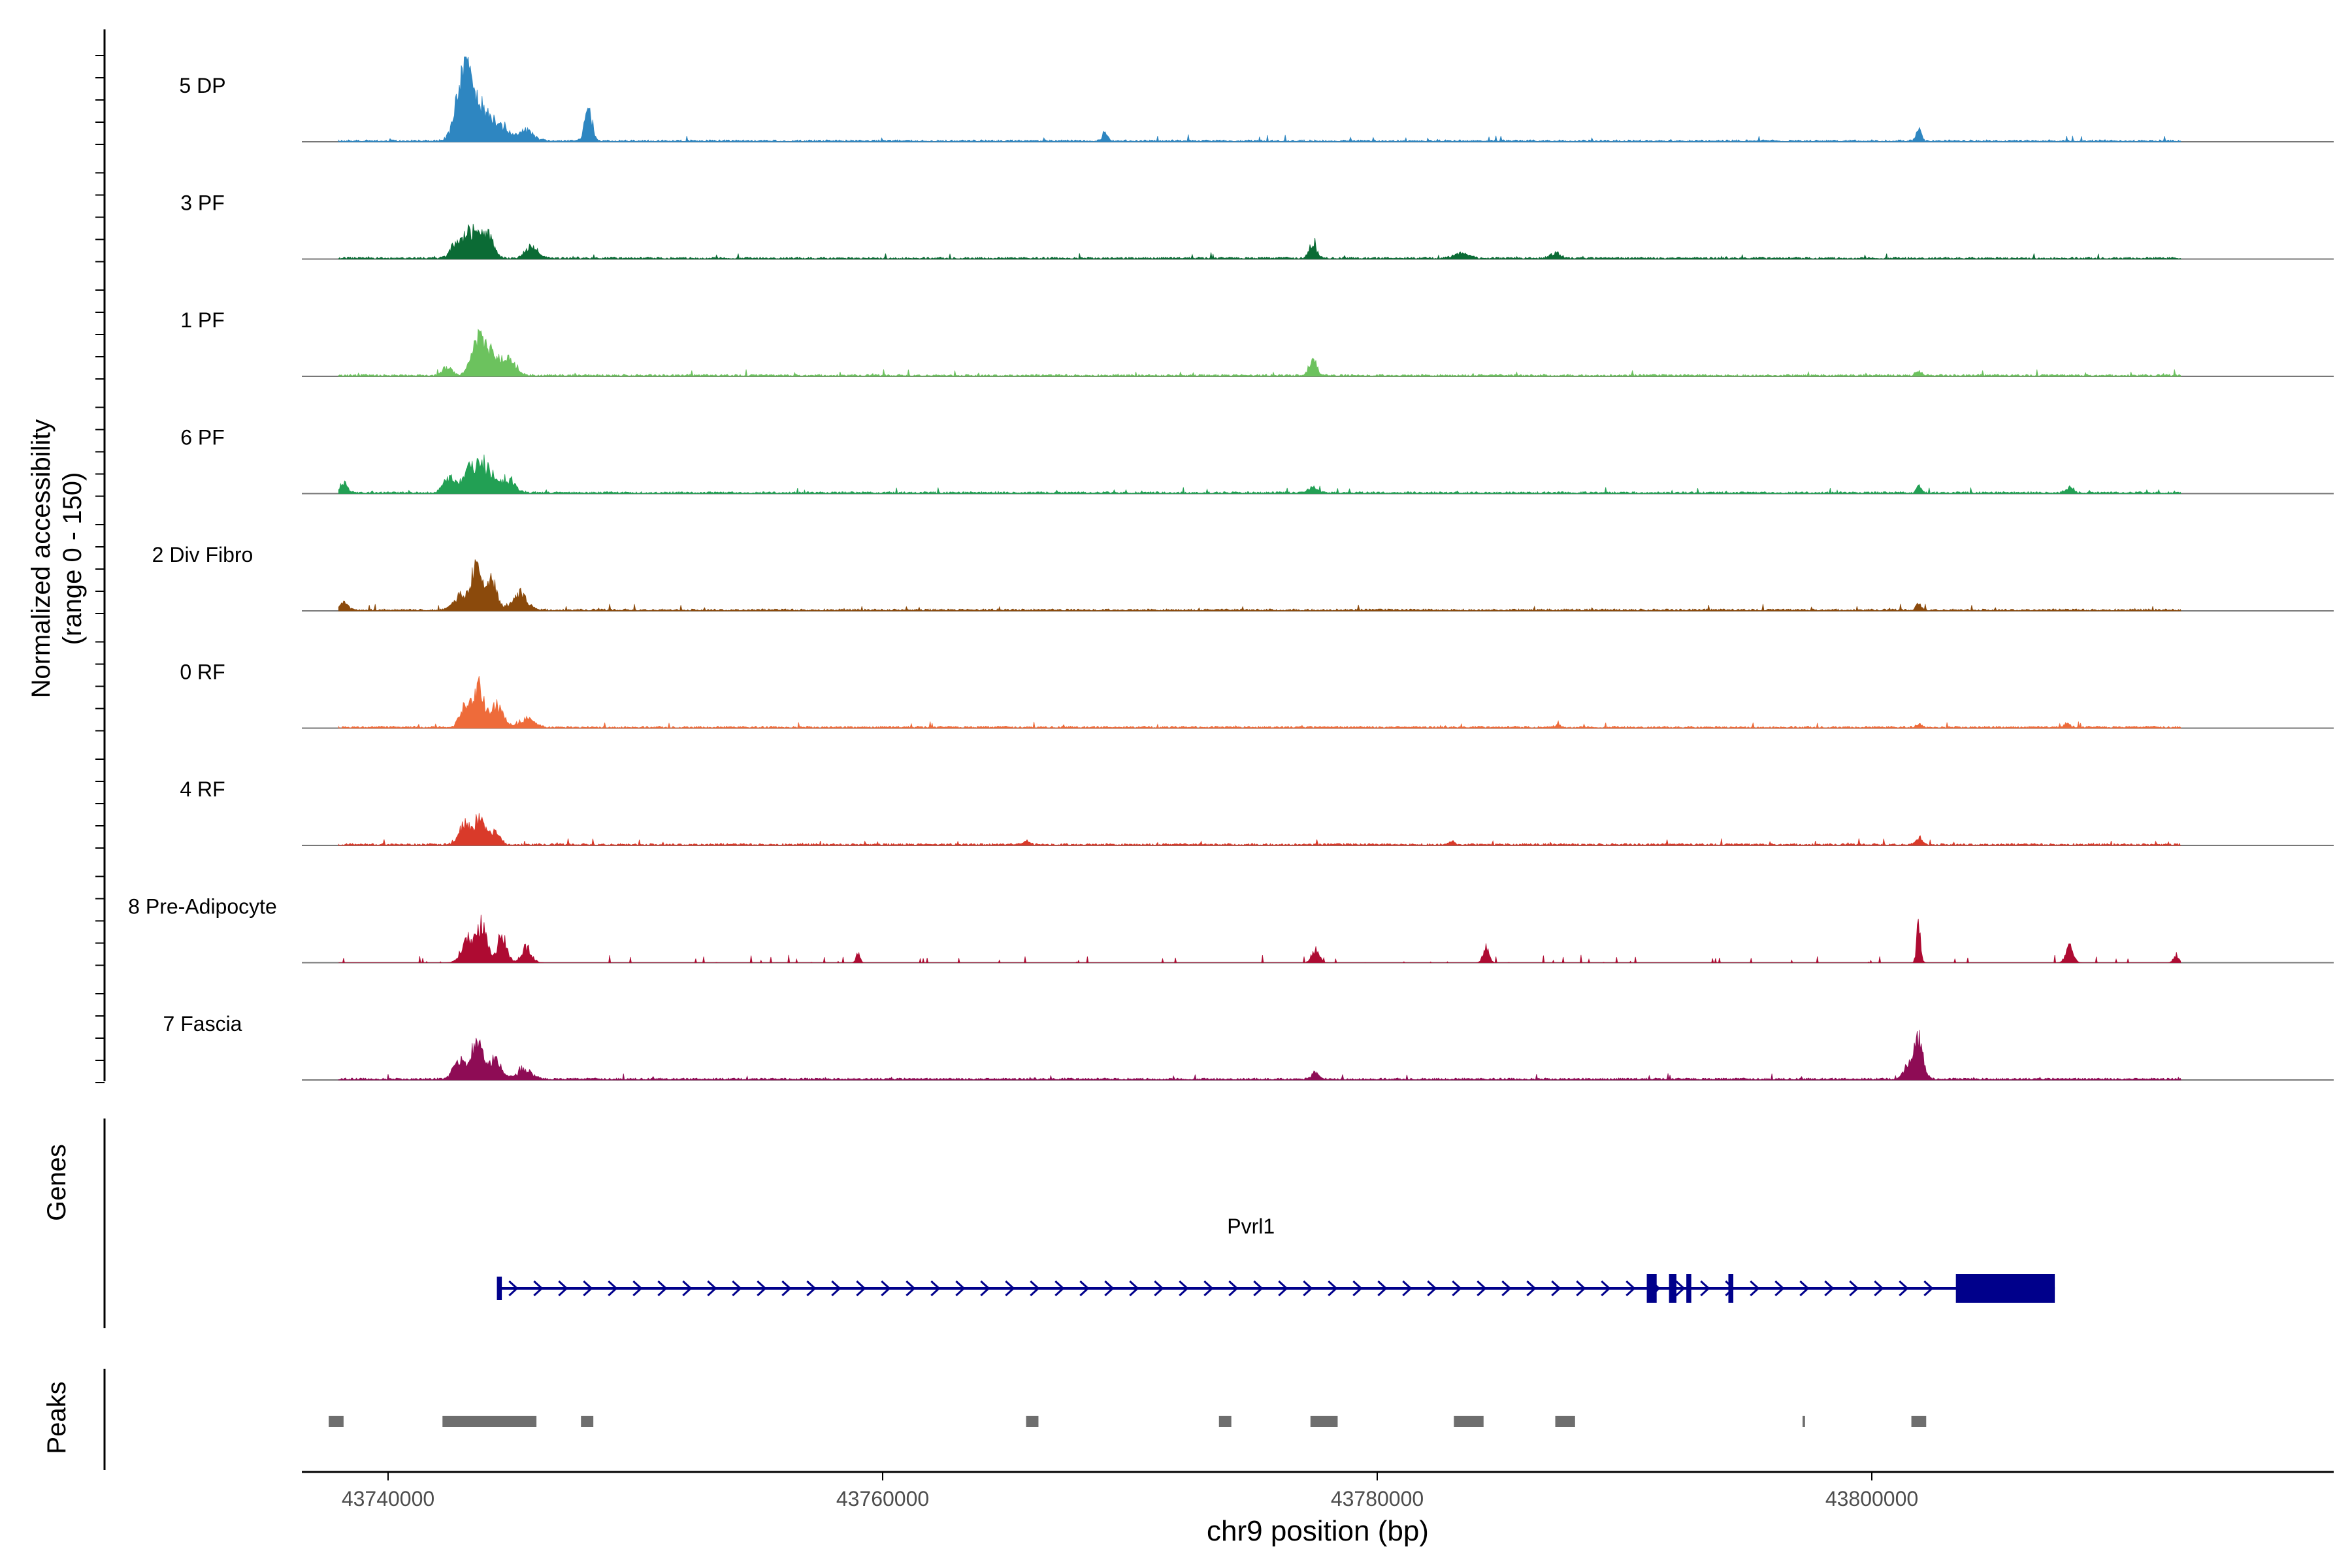 Image resolution: width=2352 pixels, height=1568 pixels. I want to click on track-6-pf: 6 PF, so click(1257, 460).